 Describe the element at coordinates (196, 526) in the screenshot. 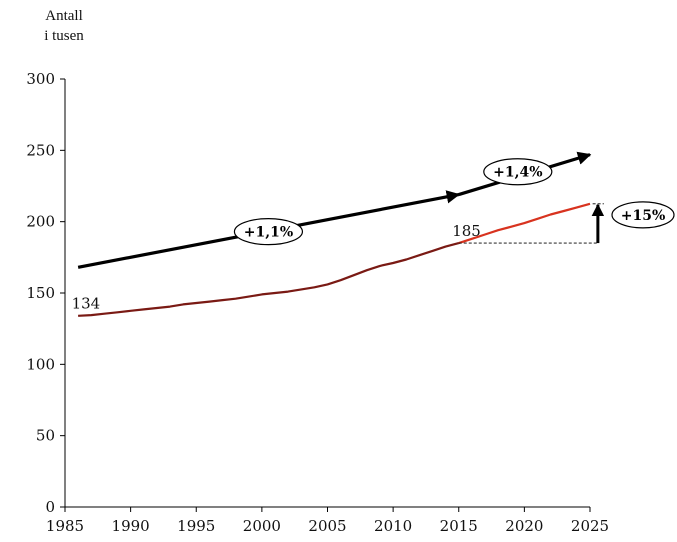

I see `x-tick-label: 1995` at that location.